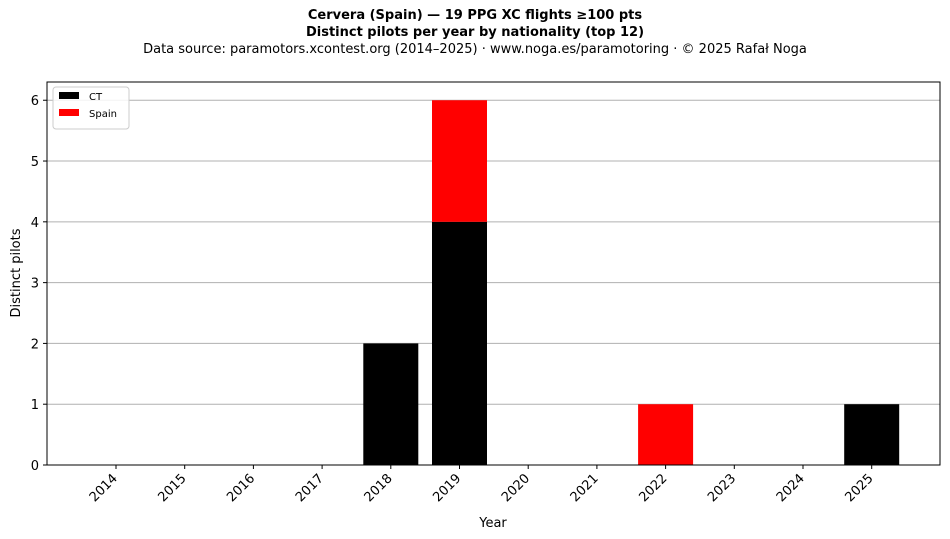 This screenshot has height=539, width=950. Describe the element at coordinates (35, 344) in the screenshot. I see `y-tick-label: 2` at that location.